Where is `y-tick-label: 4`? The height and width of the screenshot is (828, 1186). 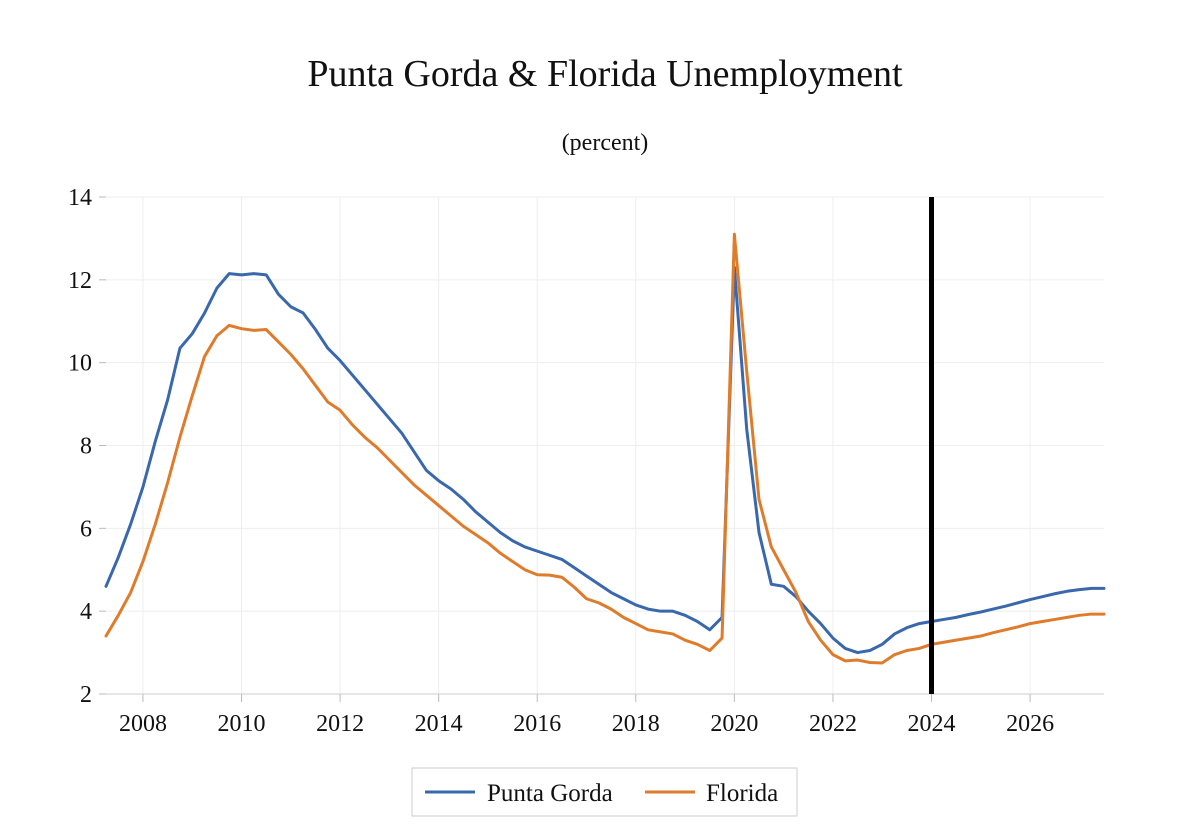
y-tick-label: 4 is located at coordinates (86, 612).